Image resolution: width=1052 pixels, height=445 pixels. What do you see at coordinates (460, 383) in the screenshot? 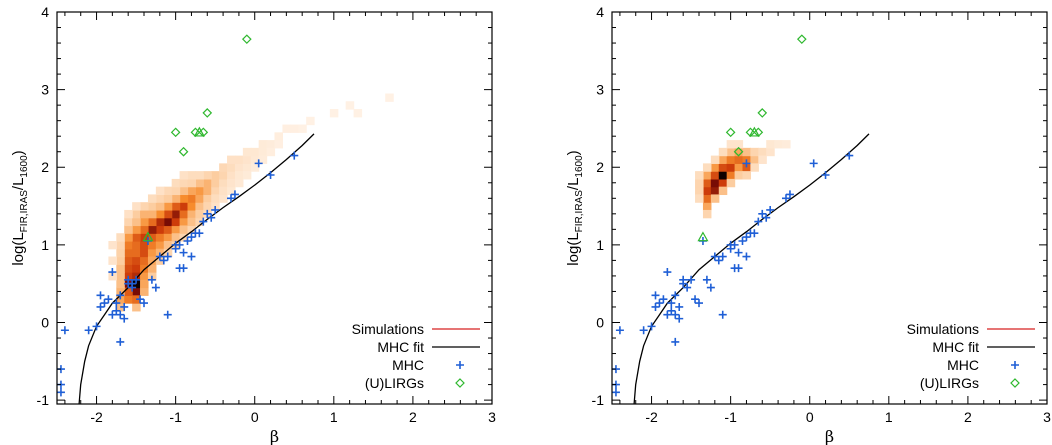
I see `legend-diamond-swatch` at bounding box center [460, 383].